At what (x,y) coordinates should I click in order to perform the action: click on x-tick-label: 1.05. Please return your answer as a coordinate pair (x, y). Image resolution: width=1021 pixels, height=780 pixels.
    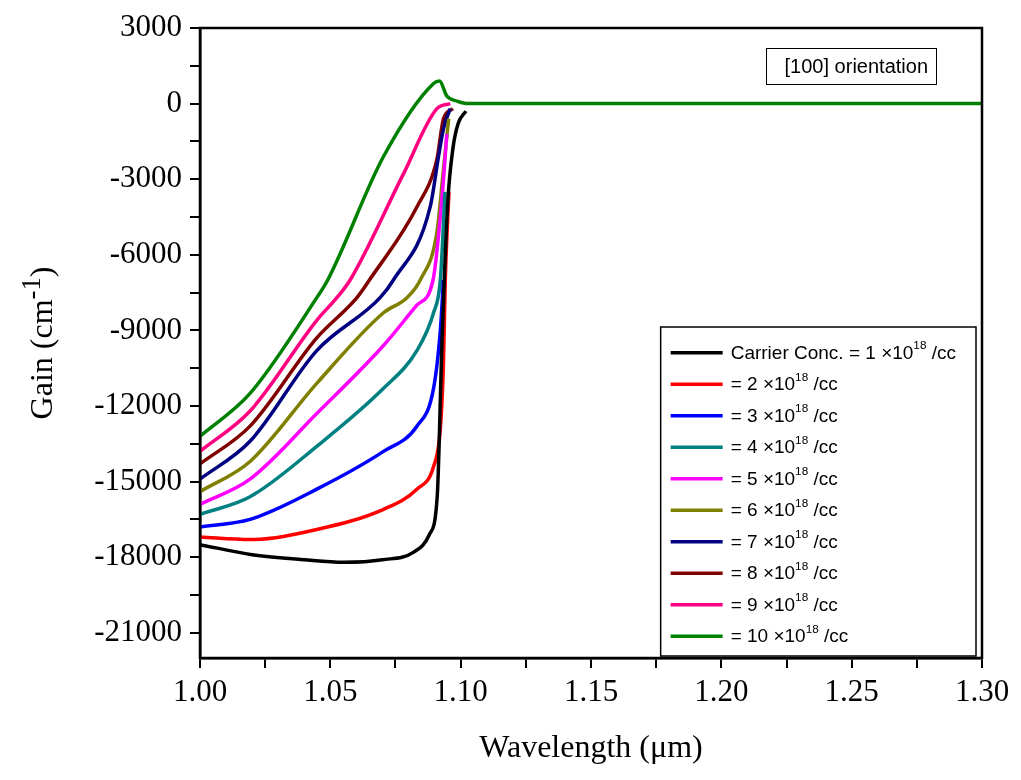
    Looking at the image, I should click on (330, 690).